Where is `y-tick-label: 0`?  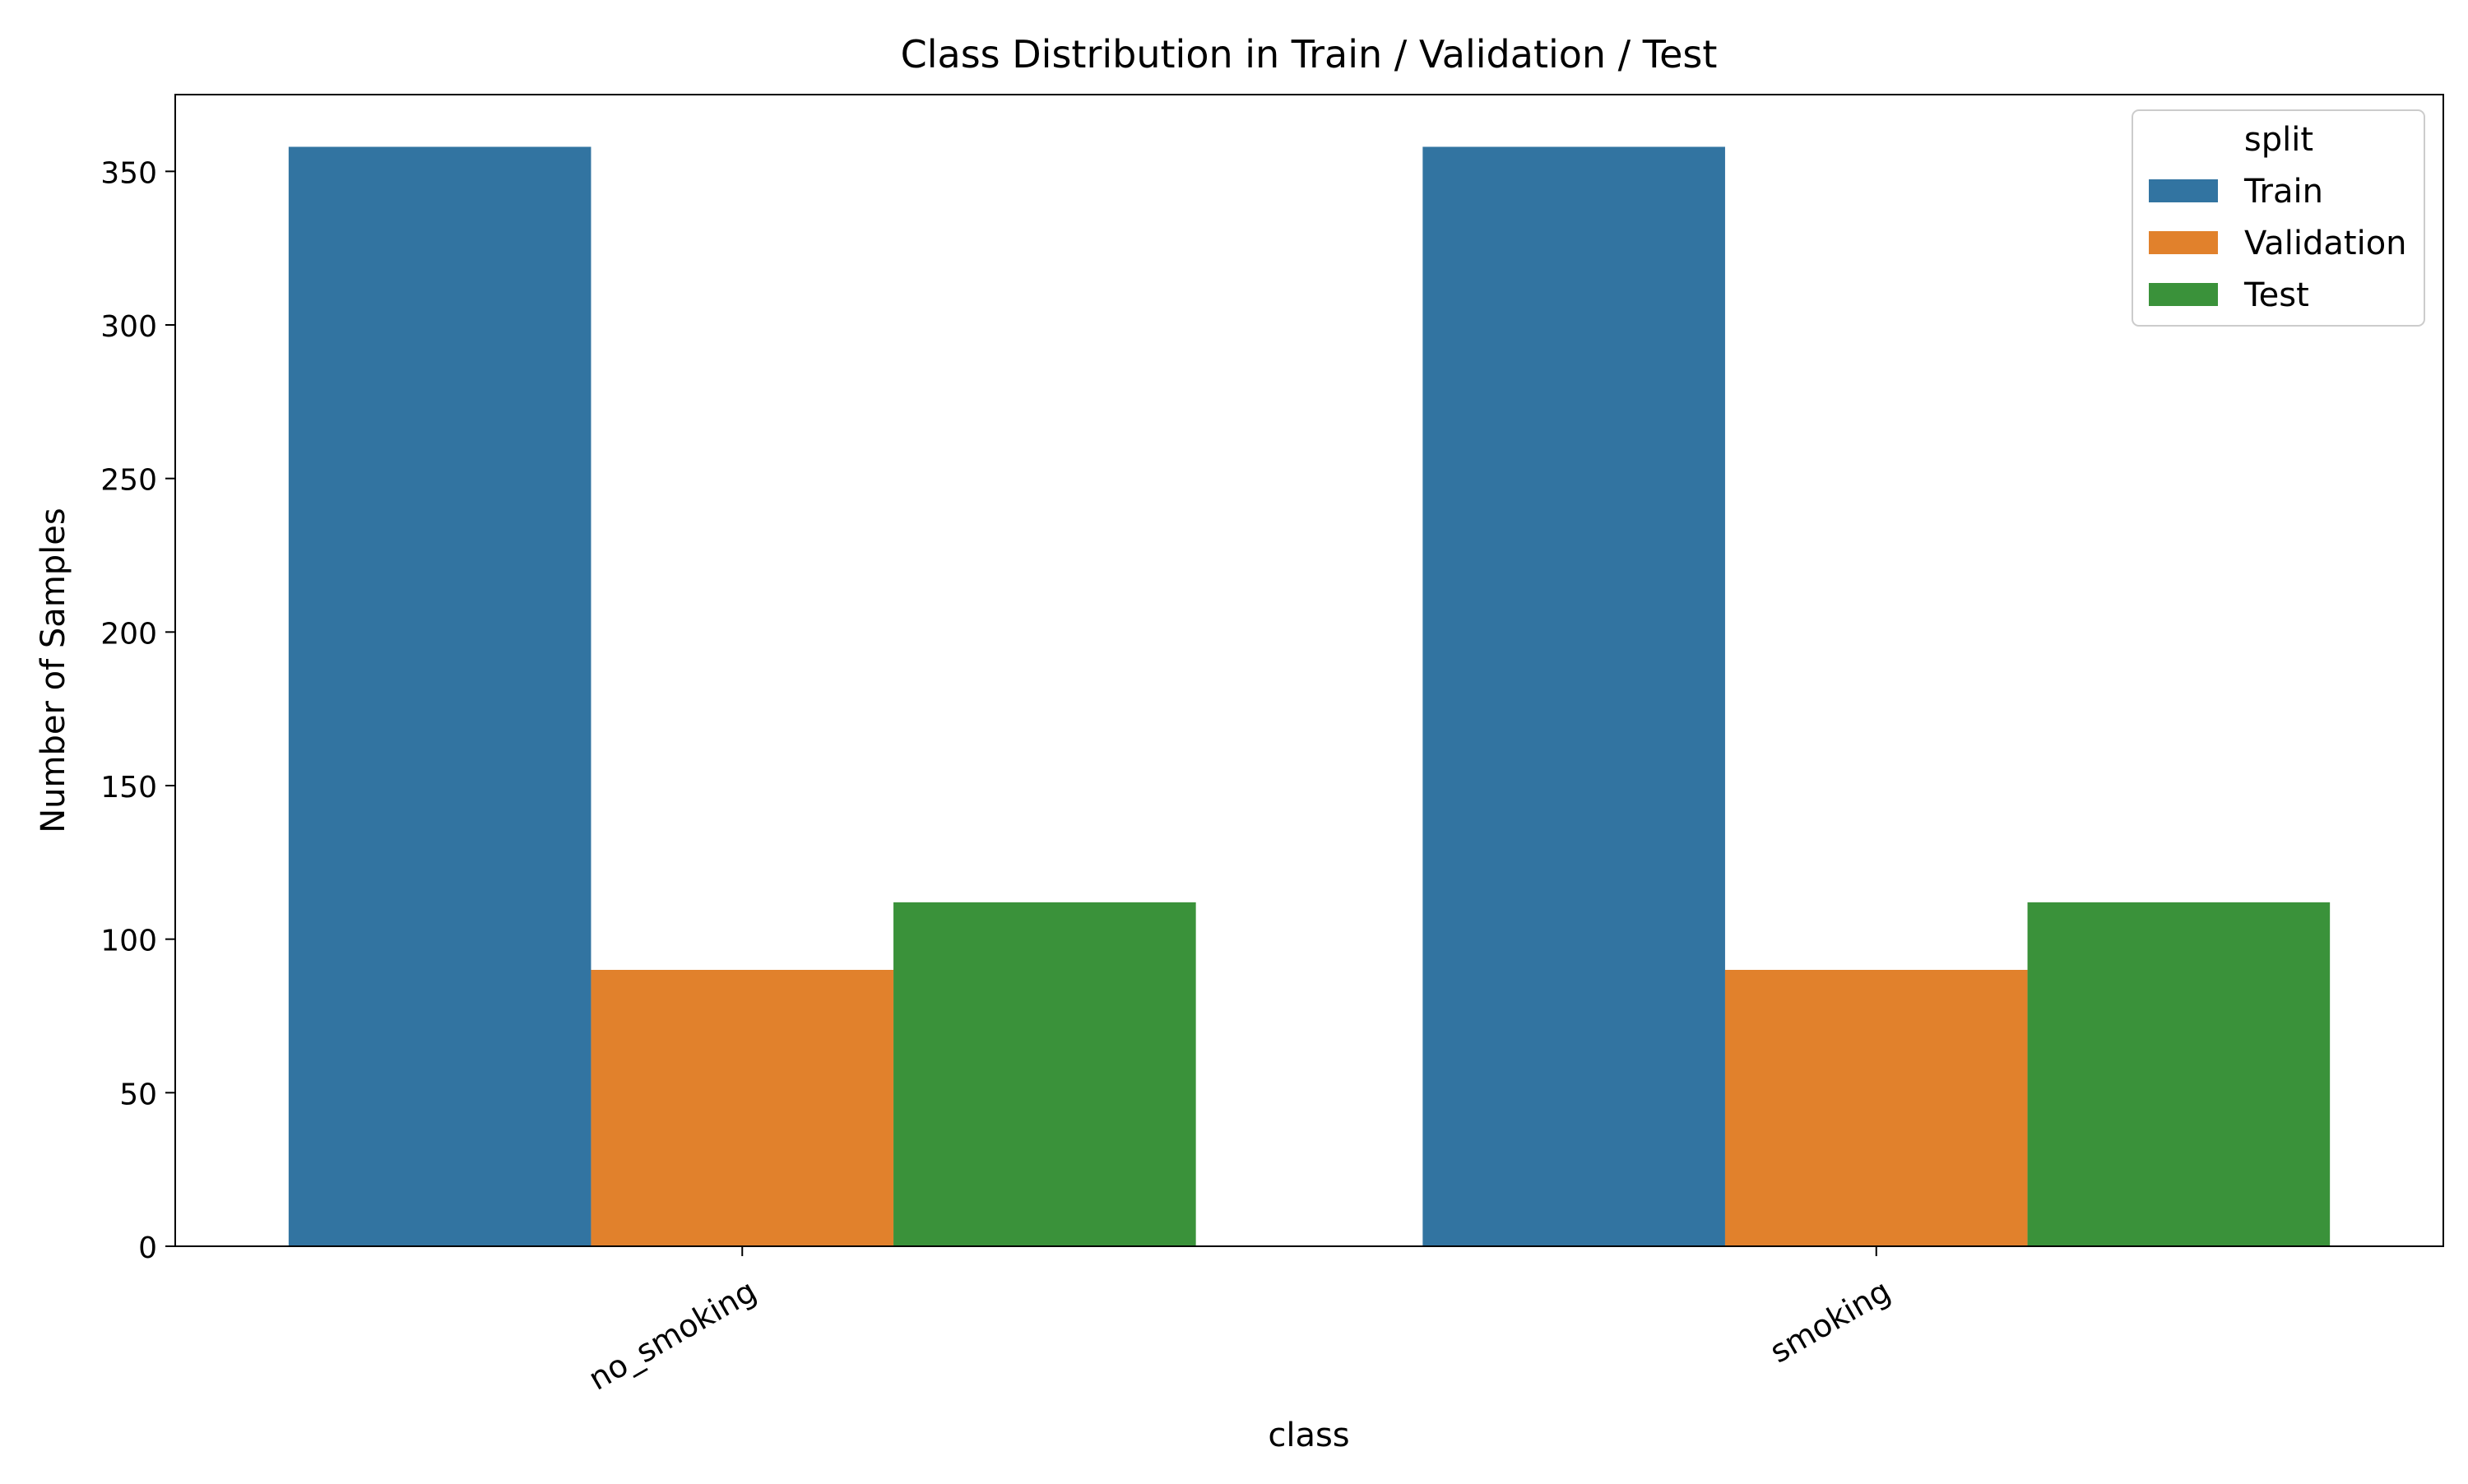
y-tick-label: 0 is located at coordinates (147, 1248).